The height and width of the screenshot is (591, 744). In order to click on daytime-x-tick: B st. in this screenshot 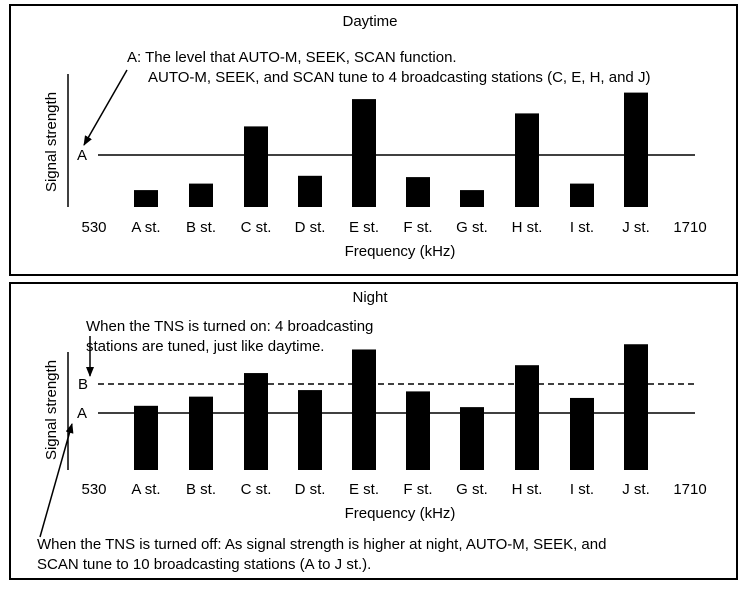, I will do `click(201, 227)`.